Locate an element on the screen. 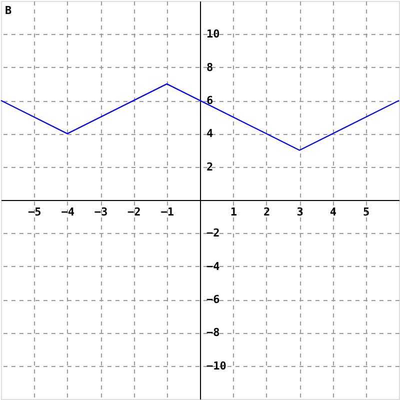 This screenshot has height=400, width=400. x-tick-label: 1 is located at coordinates (234, 212).